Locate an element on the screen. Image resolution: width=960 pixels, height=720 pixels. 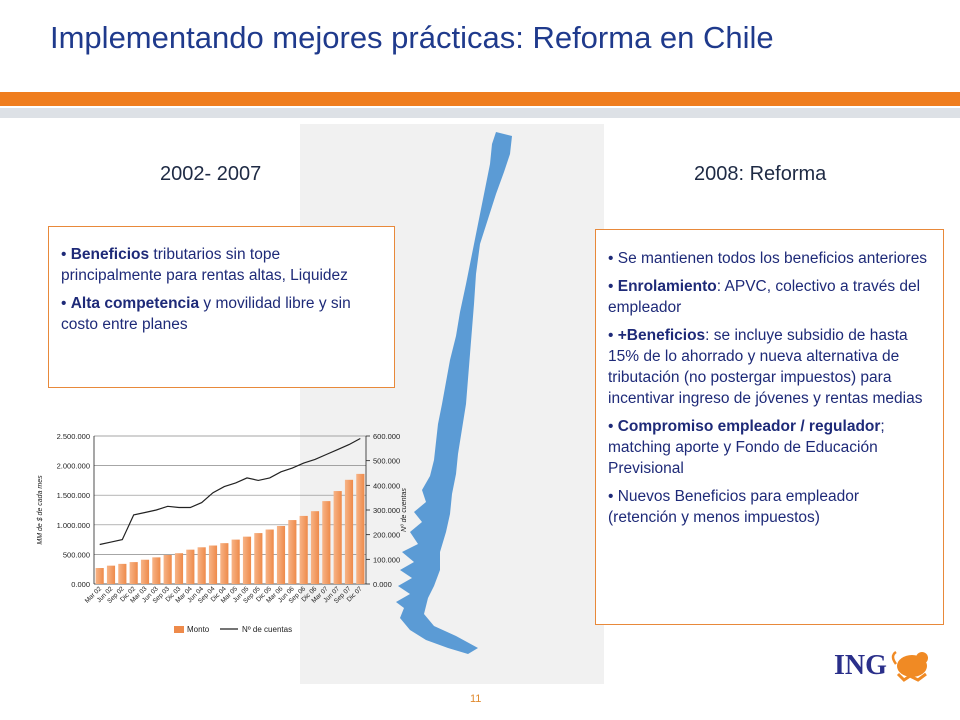
legend-label-monto: Monto is located at coordinates (198, 629).